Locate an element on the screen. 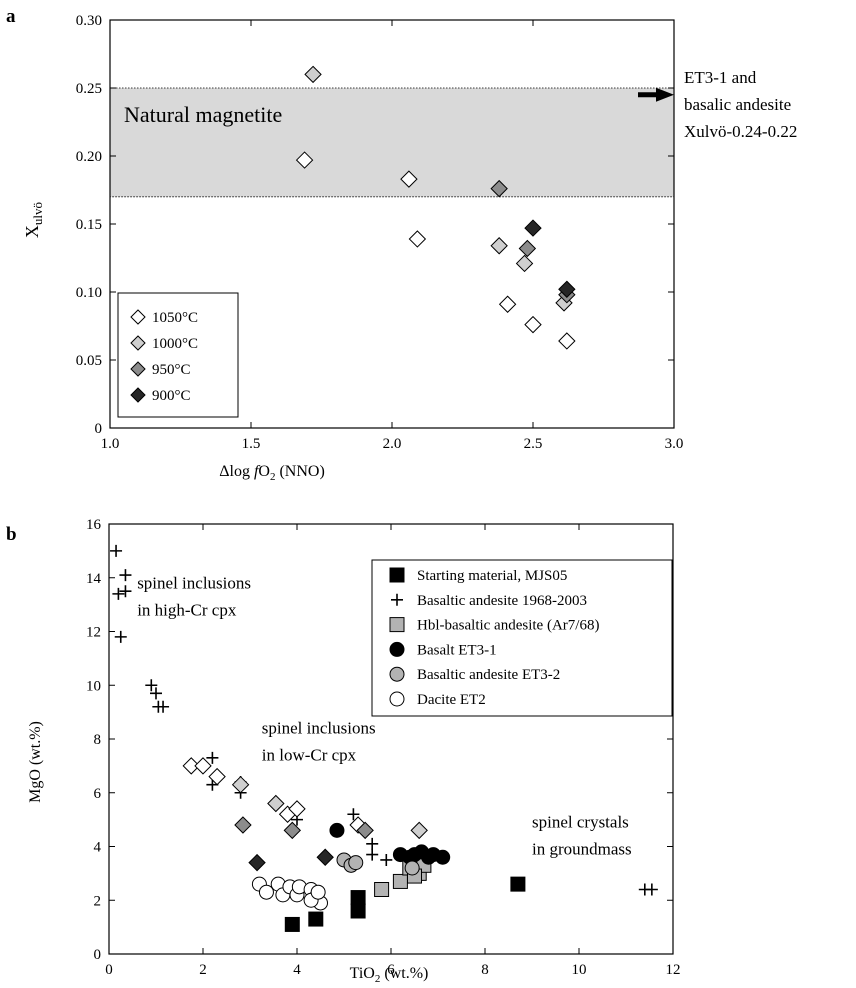  panel-b-annotation-1-line-0: spinel inclusions is located at coordinates (319, 728).